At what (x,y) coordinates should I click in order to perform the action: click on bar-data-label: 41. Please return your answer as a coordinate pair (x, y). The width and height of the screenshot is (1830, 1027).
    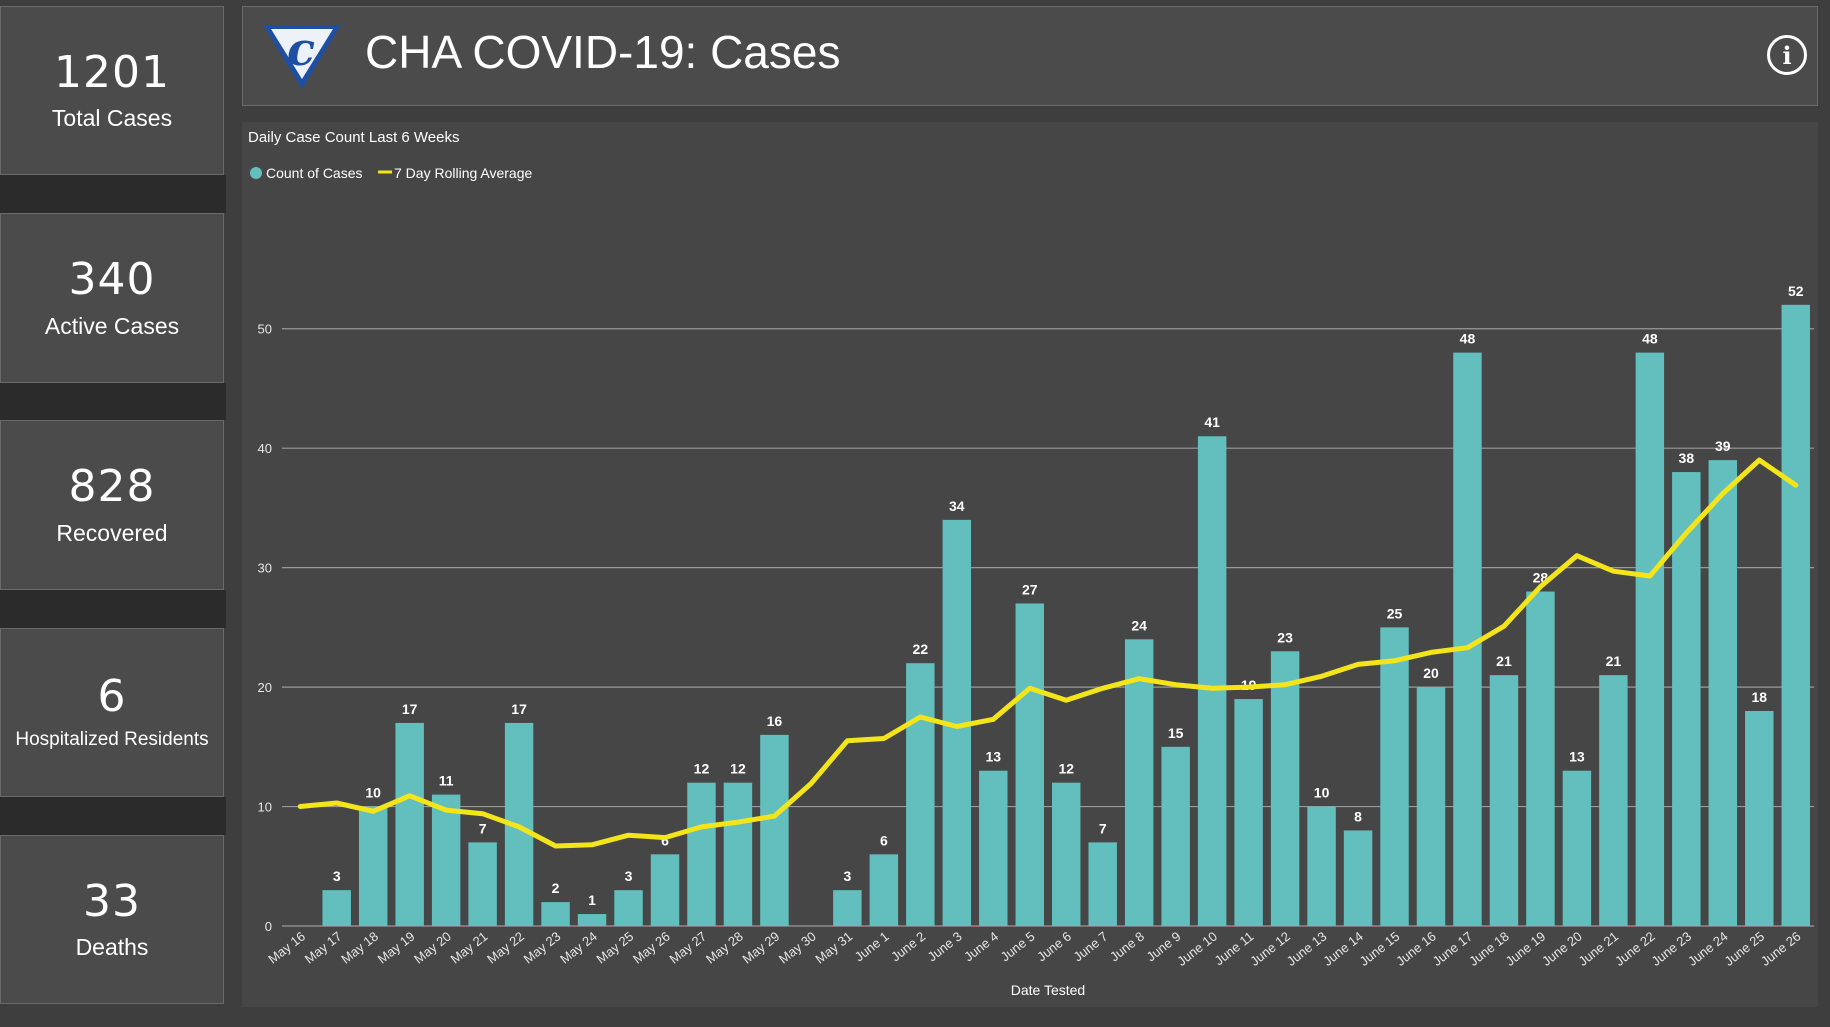
    Looking at the image, I should click on (1212, 422).